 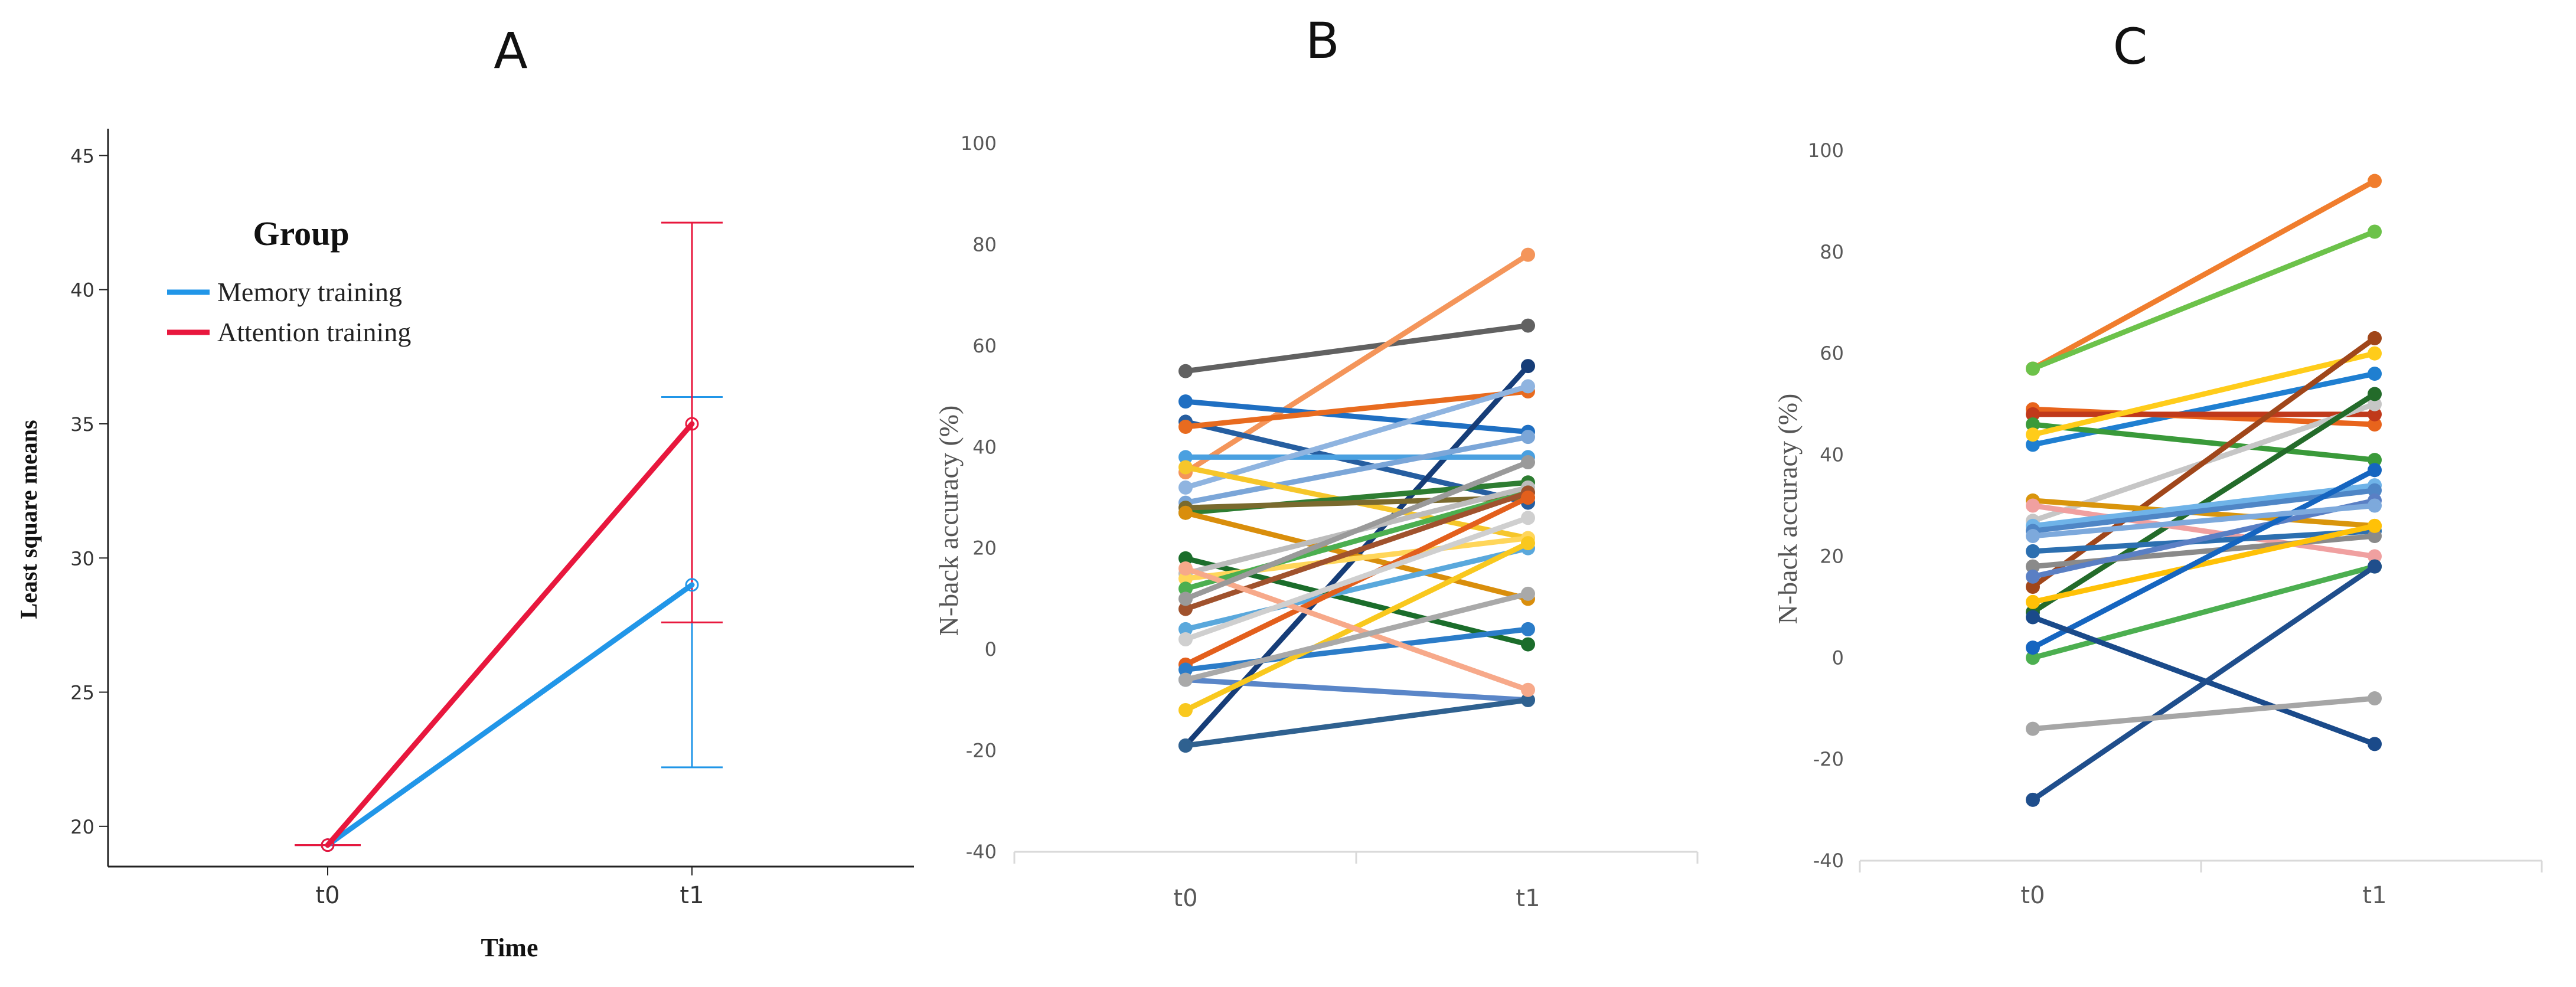 I want to click on panel-a-y-label: Least square means, so click(x=28, y=519).